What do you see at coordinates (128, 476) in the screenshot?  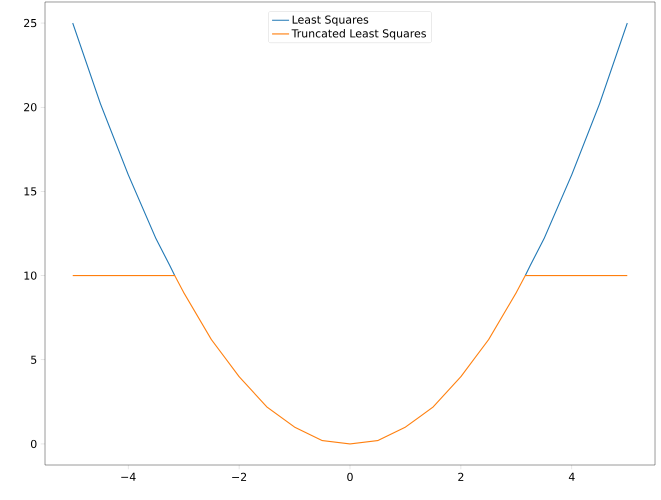 I see `x-tick-label: −4` at bounding box center [128, 476].